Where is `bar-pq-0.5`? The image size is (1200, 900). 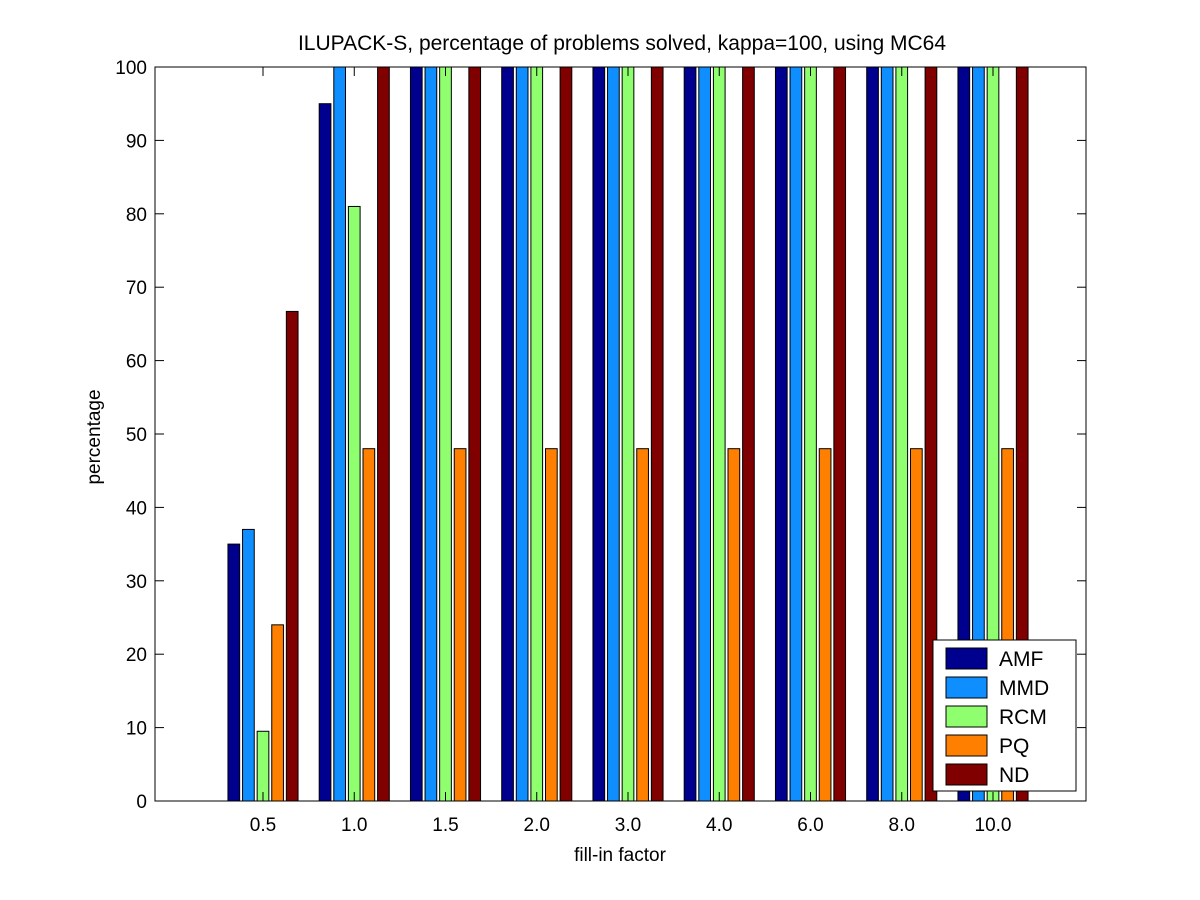 bar-pq-0.5 is located at coordinates (277, 713).